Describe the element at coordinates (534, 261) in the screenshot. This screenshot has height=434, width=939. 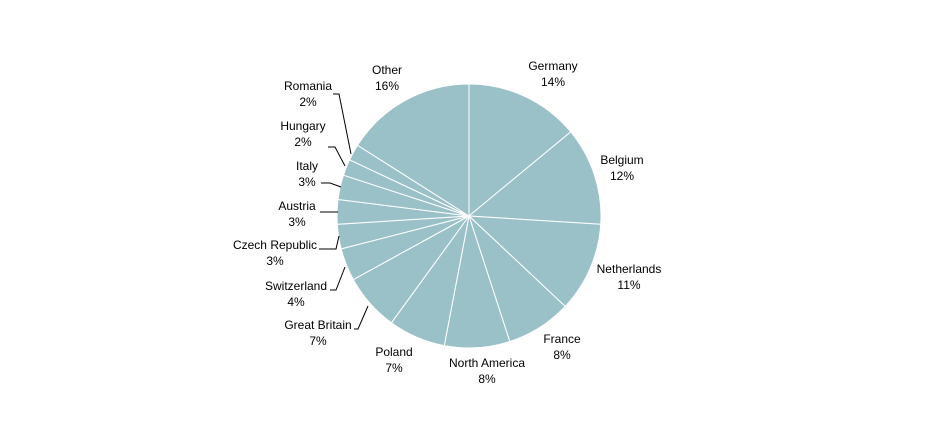
I see `pie-slice-netherlands` at that location.